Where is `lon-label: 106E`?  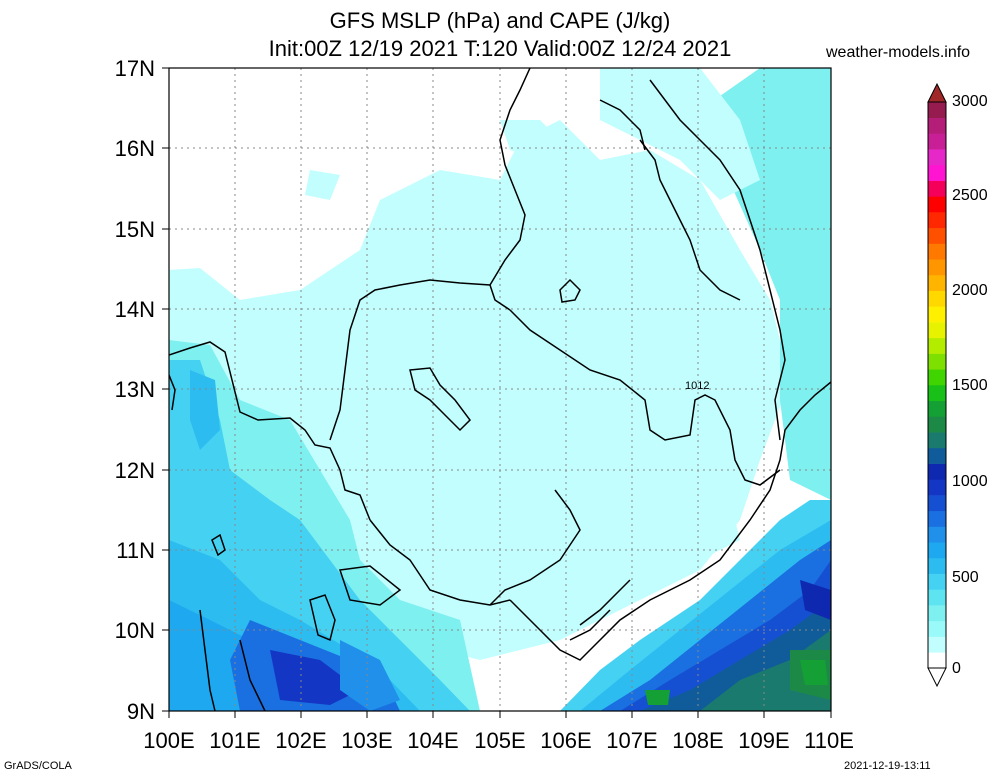 lon-label: 106E is located at coordinates (565, 740).